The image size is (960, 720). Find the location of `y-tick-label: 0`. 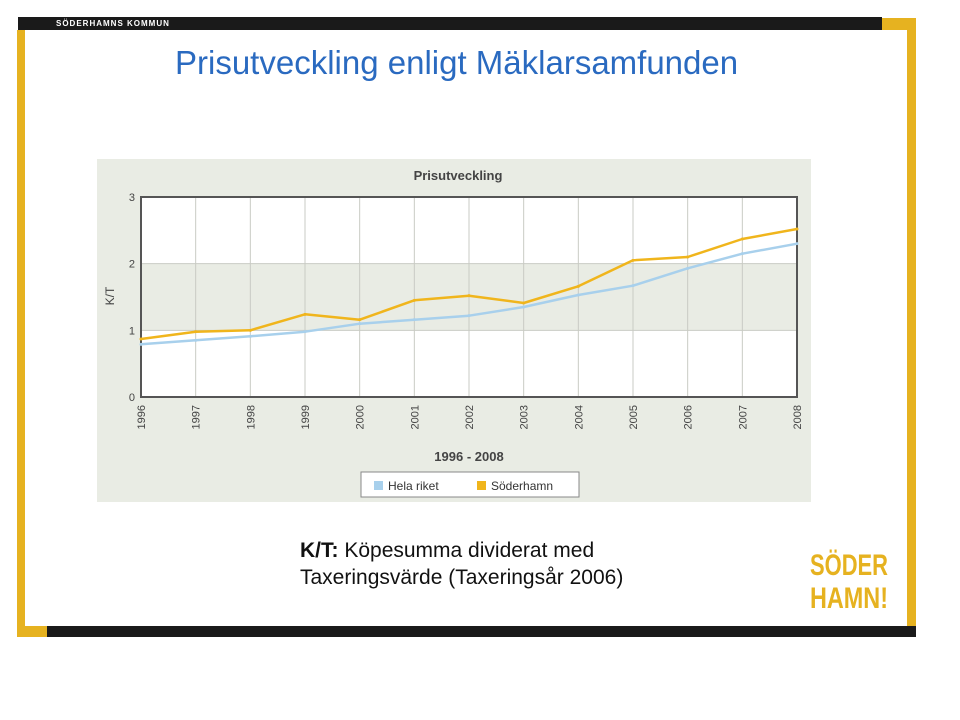

y-tick-label: 0 is located at coordinates (132, 398).